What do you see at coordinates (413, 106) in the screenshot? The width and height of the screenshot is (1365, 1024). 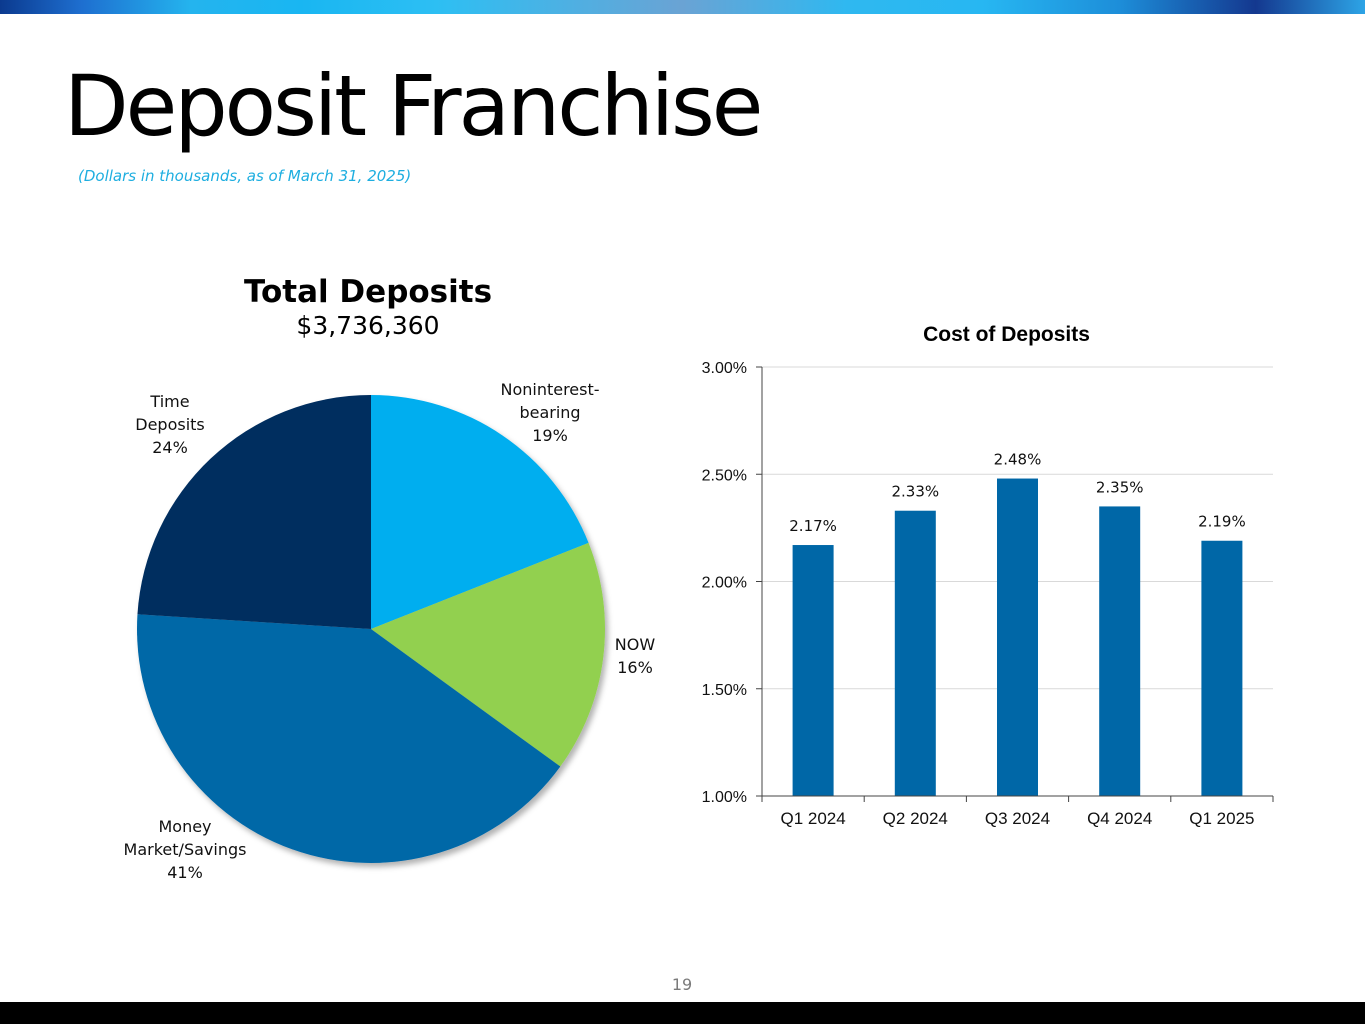 I see `slide-title: Deposit Franchise` at bounding box center [413, 106].